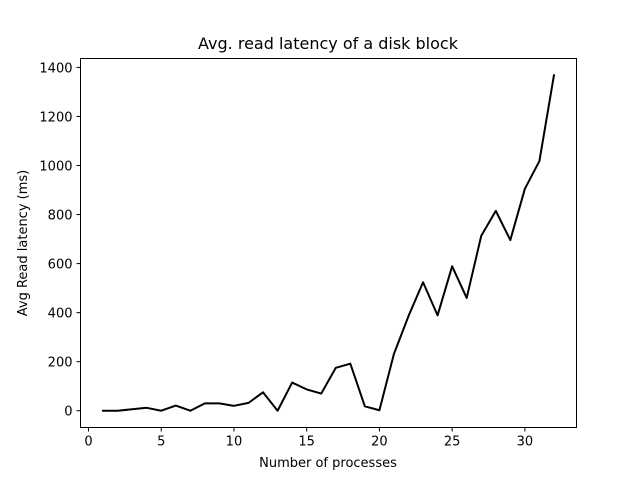 Image resolution: width=640 pixels, height=485 pixels. I want to click on y-tick-label: 400, so click(60, 314).